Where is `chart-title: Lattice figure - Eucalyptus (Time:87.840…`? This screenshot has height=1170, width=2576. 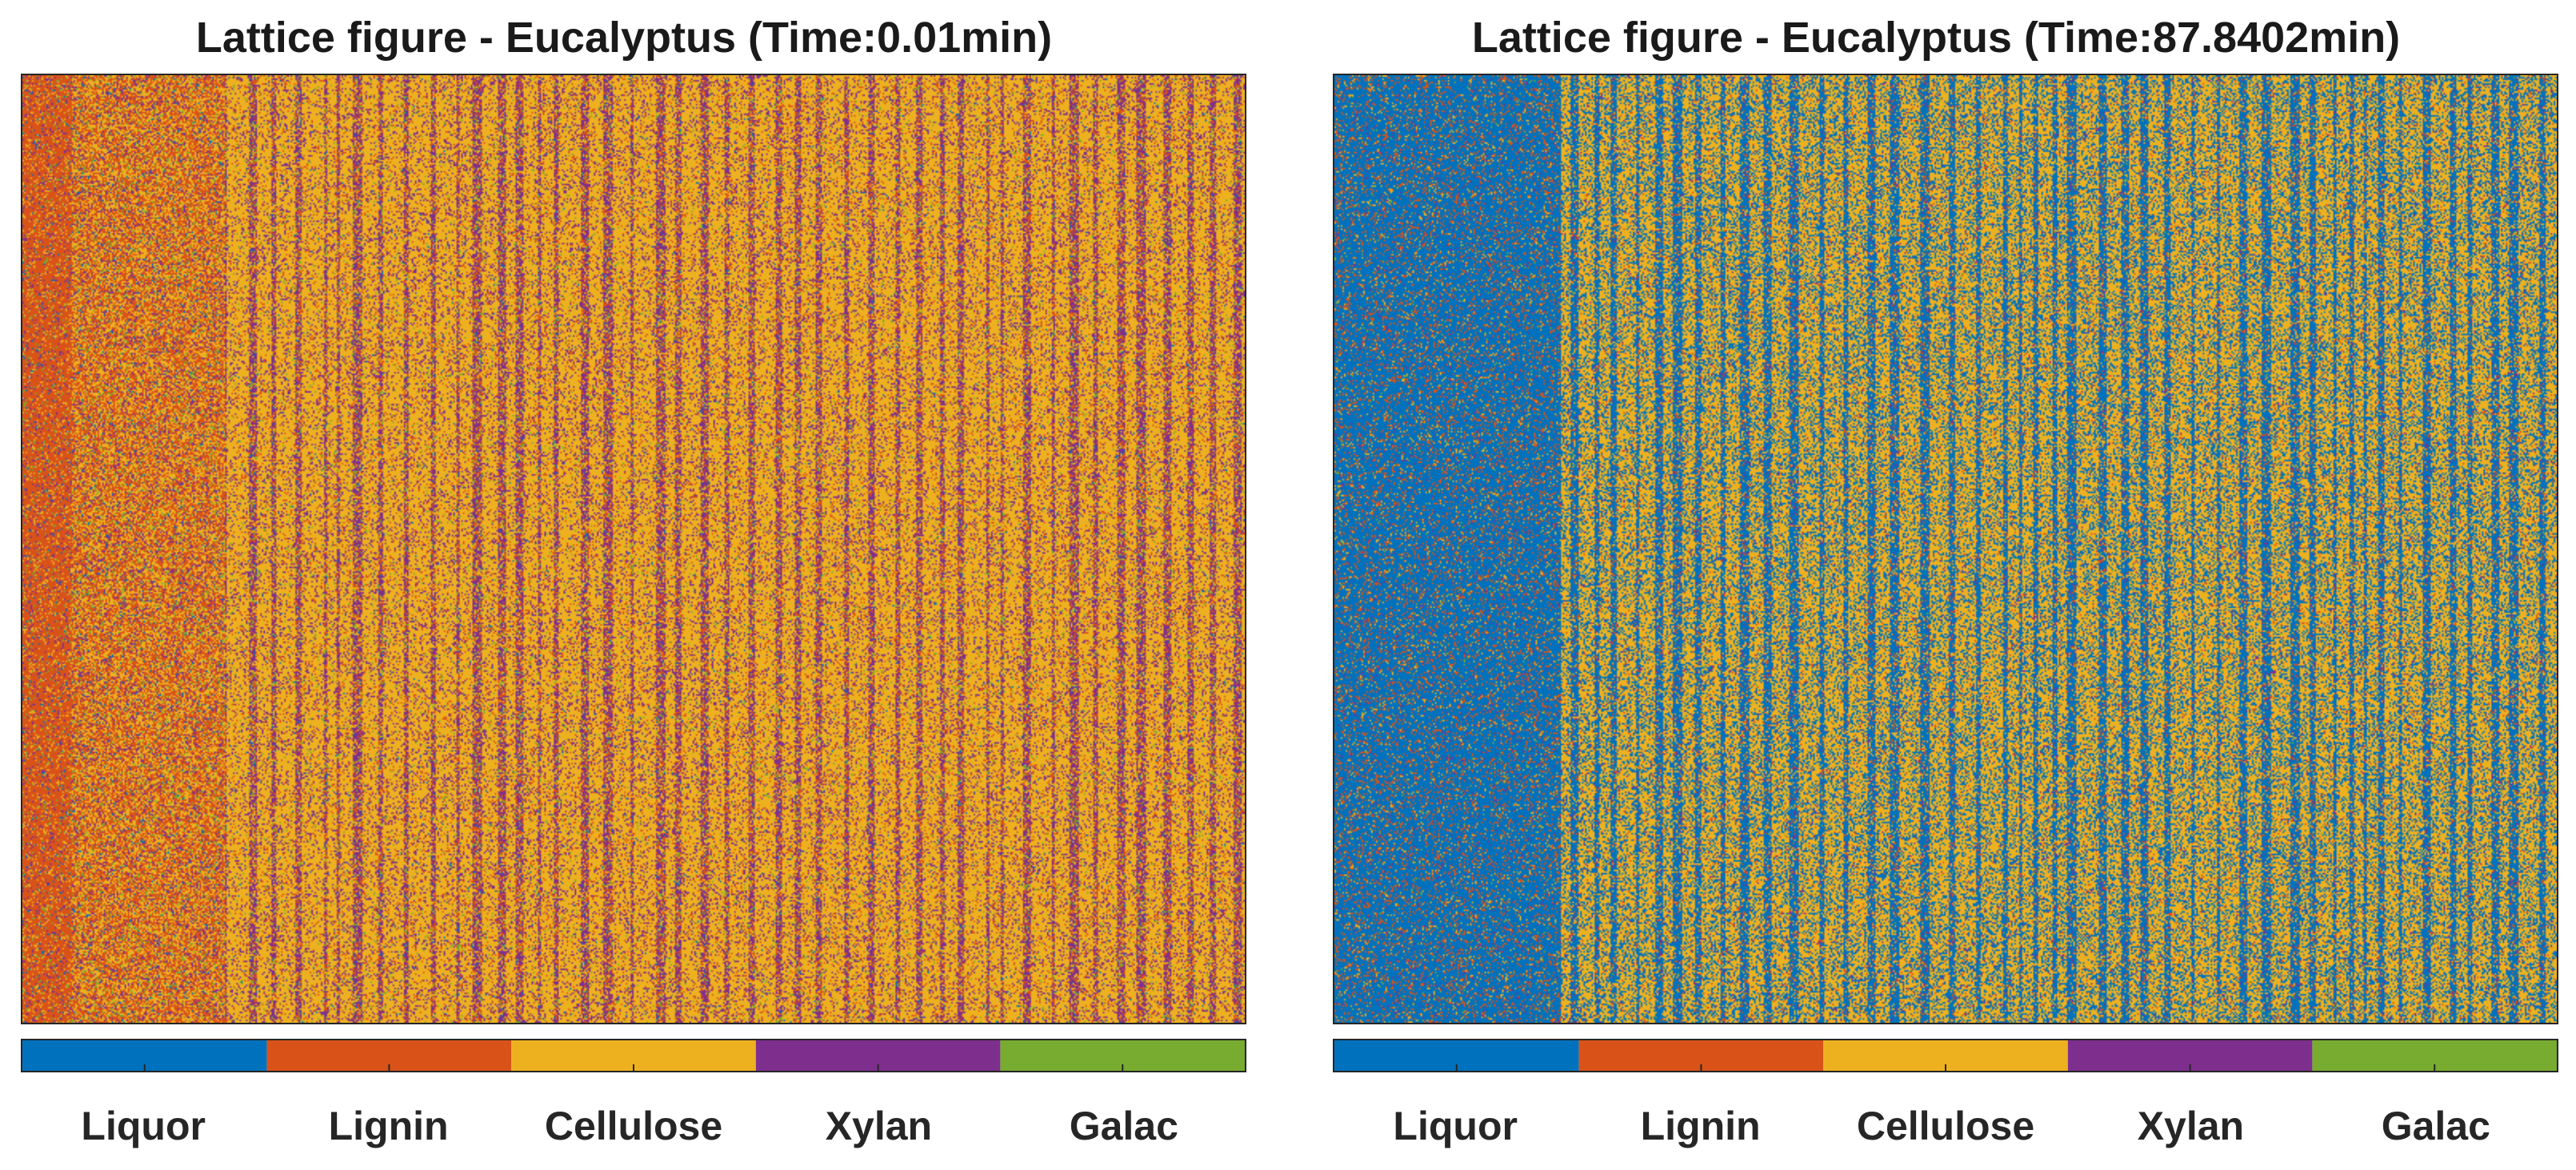 chart-title: Lattice figure - Eucalyptus (Time:87.840… is located at coordinates (1936, 38).